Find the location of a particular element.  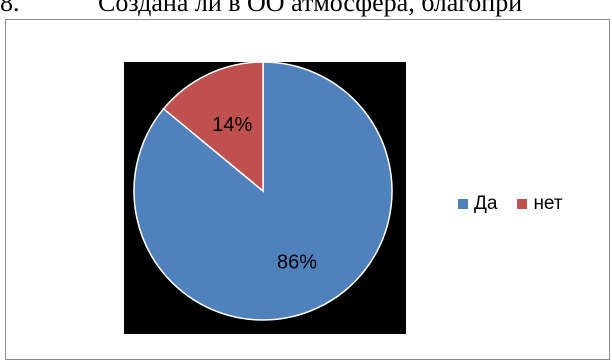

pie-slice-no is located at coordinates (213, 127).